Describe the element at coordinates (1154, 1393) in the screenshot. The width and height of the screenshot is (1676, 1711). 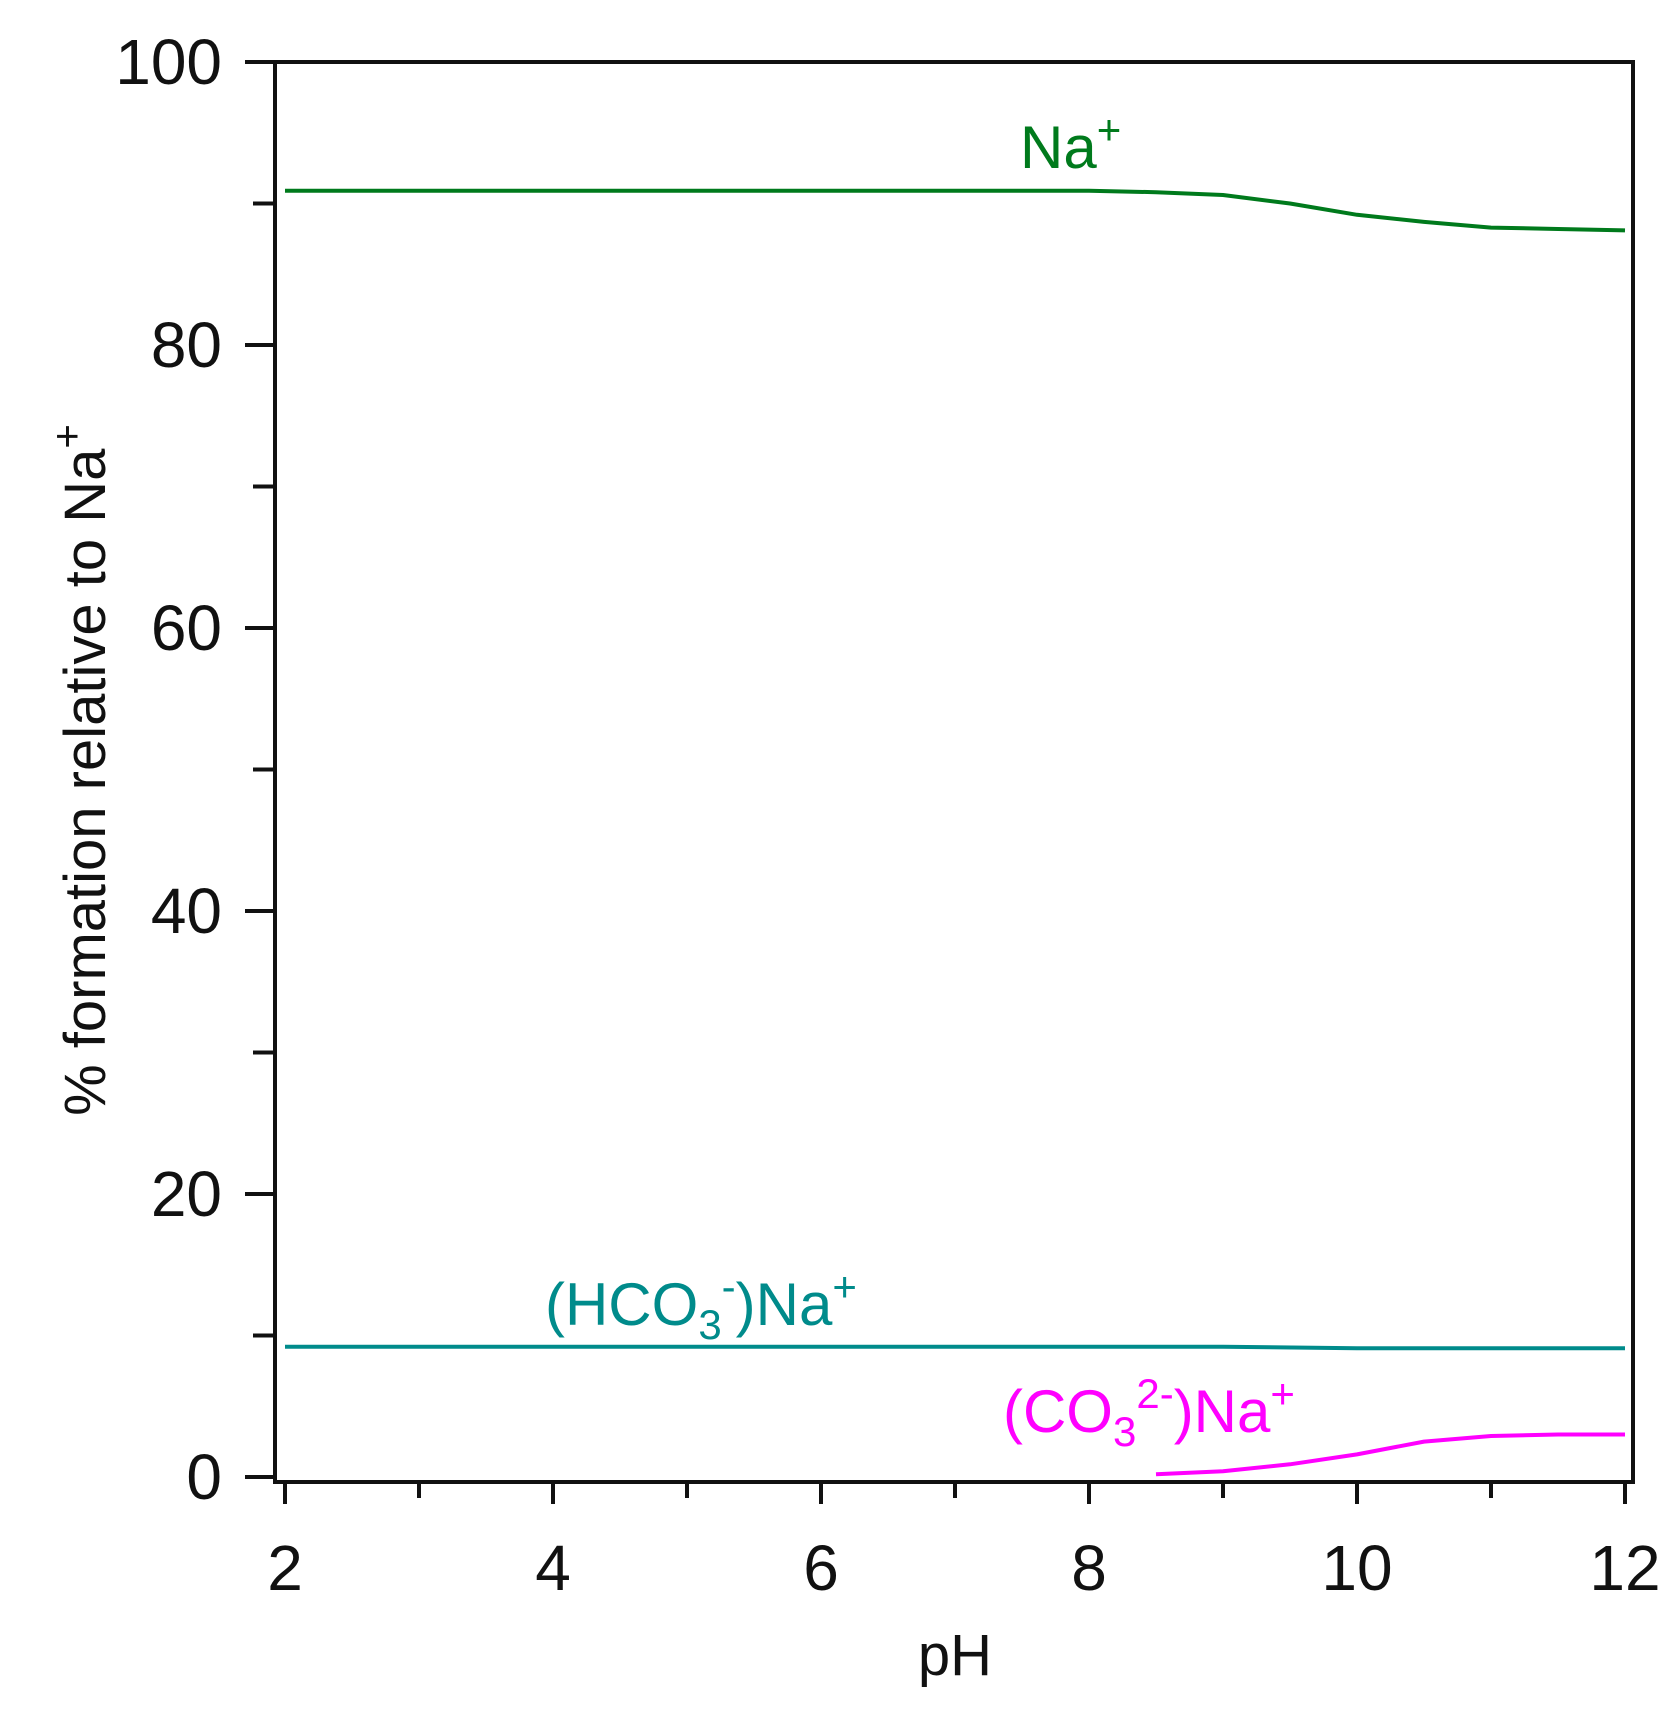
I see `series-label-part: 2-` at that location.